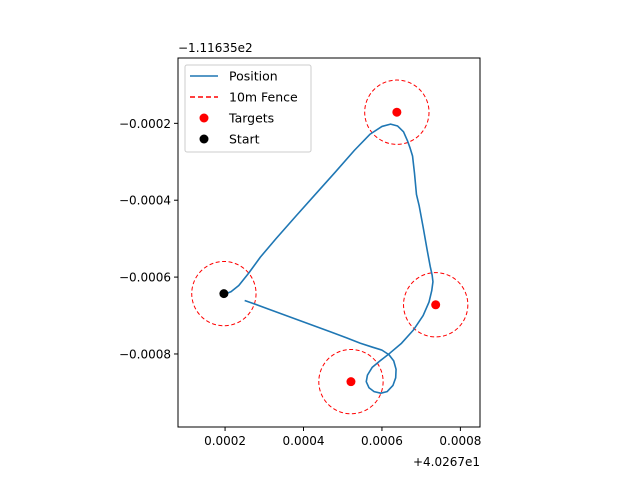  What do you see at coordinates (342, 437) in the screenshot?
I see `x-axis: 0.0002 0.0004 0.0006 0.0008` at bounding box center [342, 437].